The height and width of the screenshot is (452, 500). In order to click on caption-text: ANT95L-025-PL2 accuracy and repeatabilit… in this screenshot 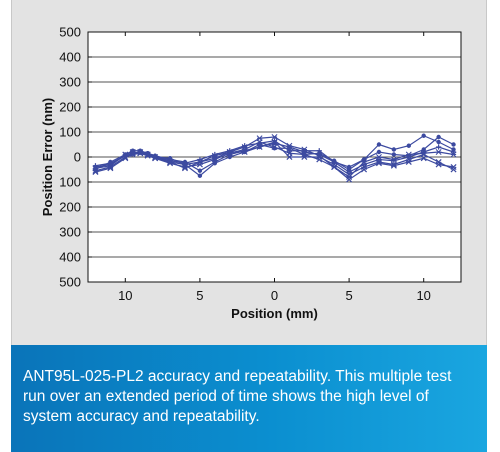, I will do `click(237, 396)`.